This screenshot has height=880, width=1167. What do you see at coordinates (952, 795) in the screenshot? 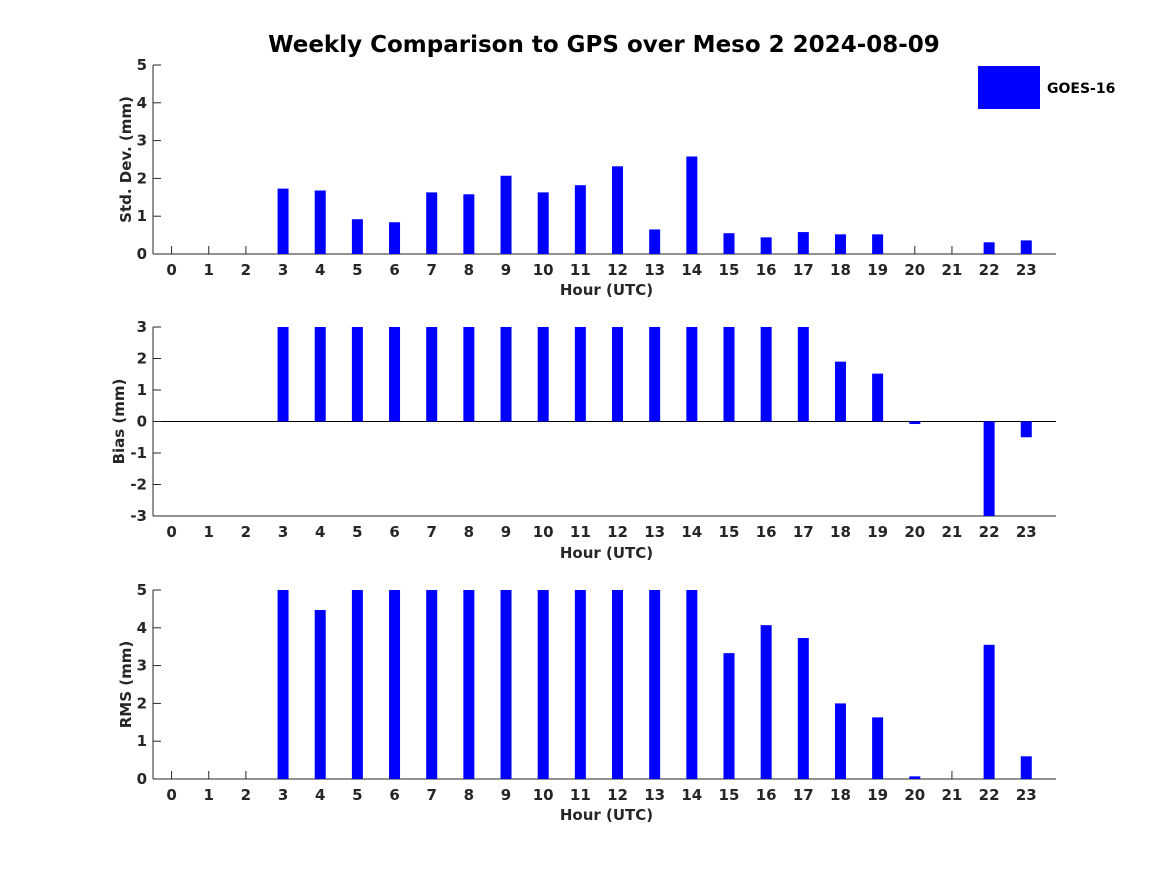
I see `x-tick-label: 21` at bounding box center [952, 795].